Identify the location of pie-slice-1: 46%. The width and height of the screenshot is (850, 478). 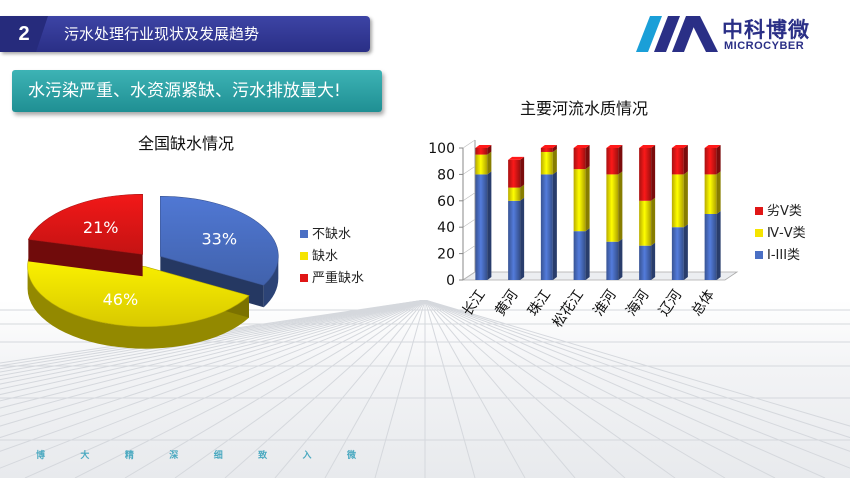
(138, 300).